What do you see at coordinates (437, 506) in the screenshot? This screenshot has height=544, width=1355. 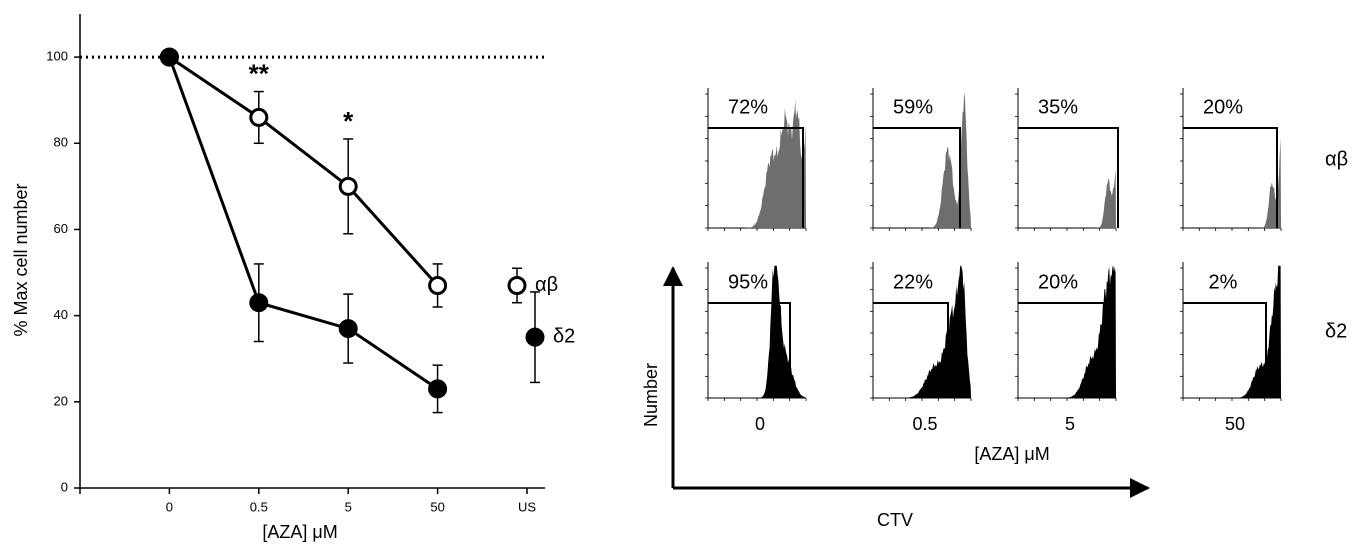 I see `x-tick-label: 50` at bounding box center [437, 506].